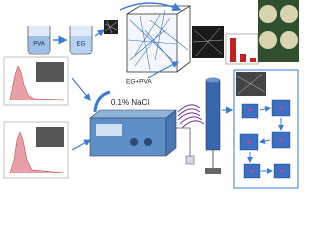 Image resolution: width=320 pixels, height=240 pixels. What do you see at coordinates (39, 45) in the screenshot?
I see `beaker-label: PVA` at bounding box center [39, 45].